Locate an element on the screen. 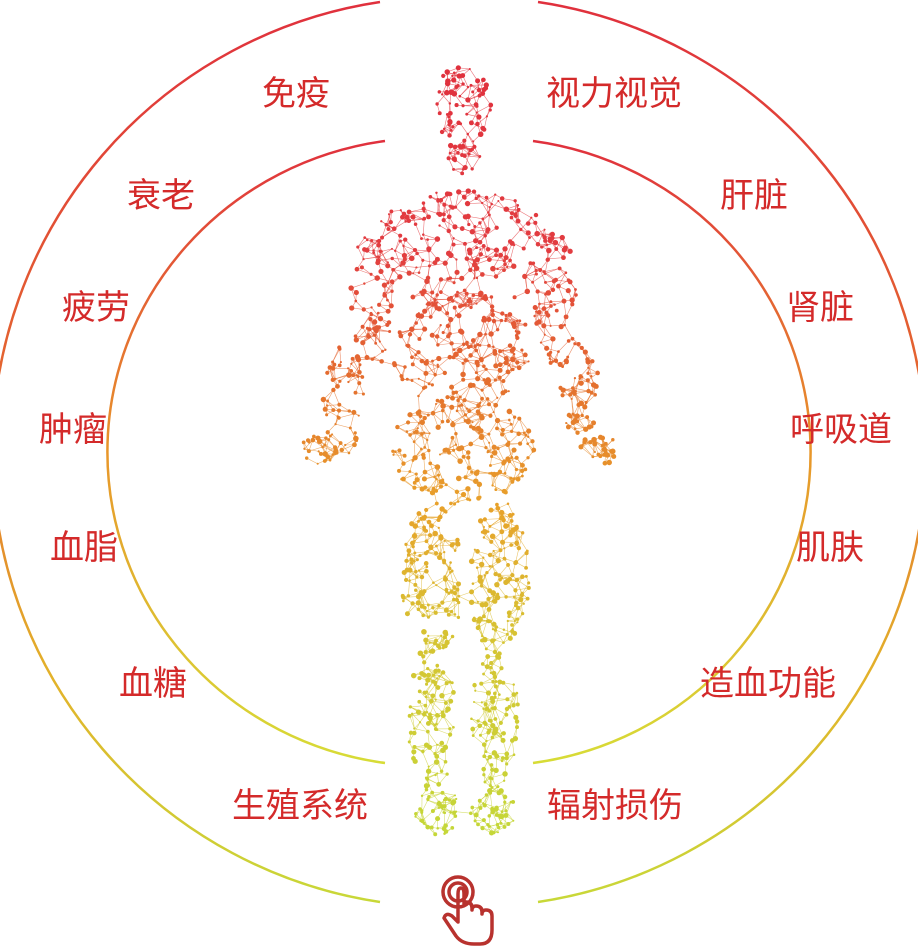 The height and width of the screenshot is (946, 918). left-label-2: 疲劳 is located at coordinates (96, 308).